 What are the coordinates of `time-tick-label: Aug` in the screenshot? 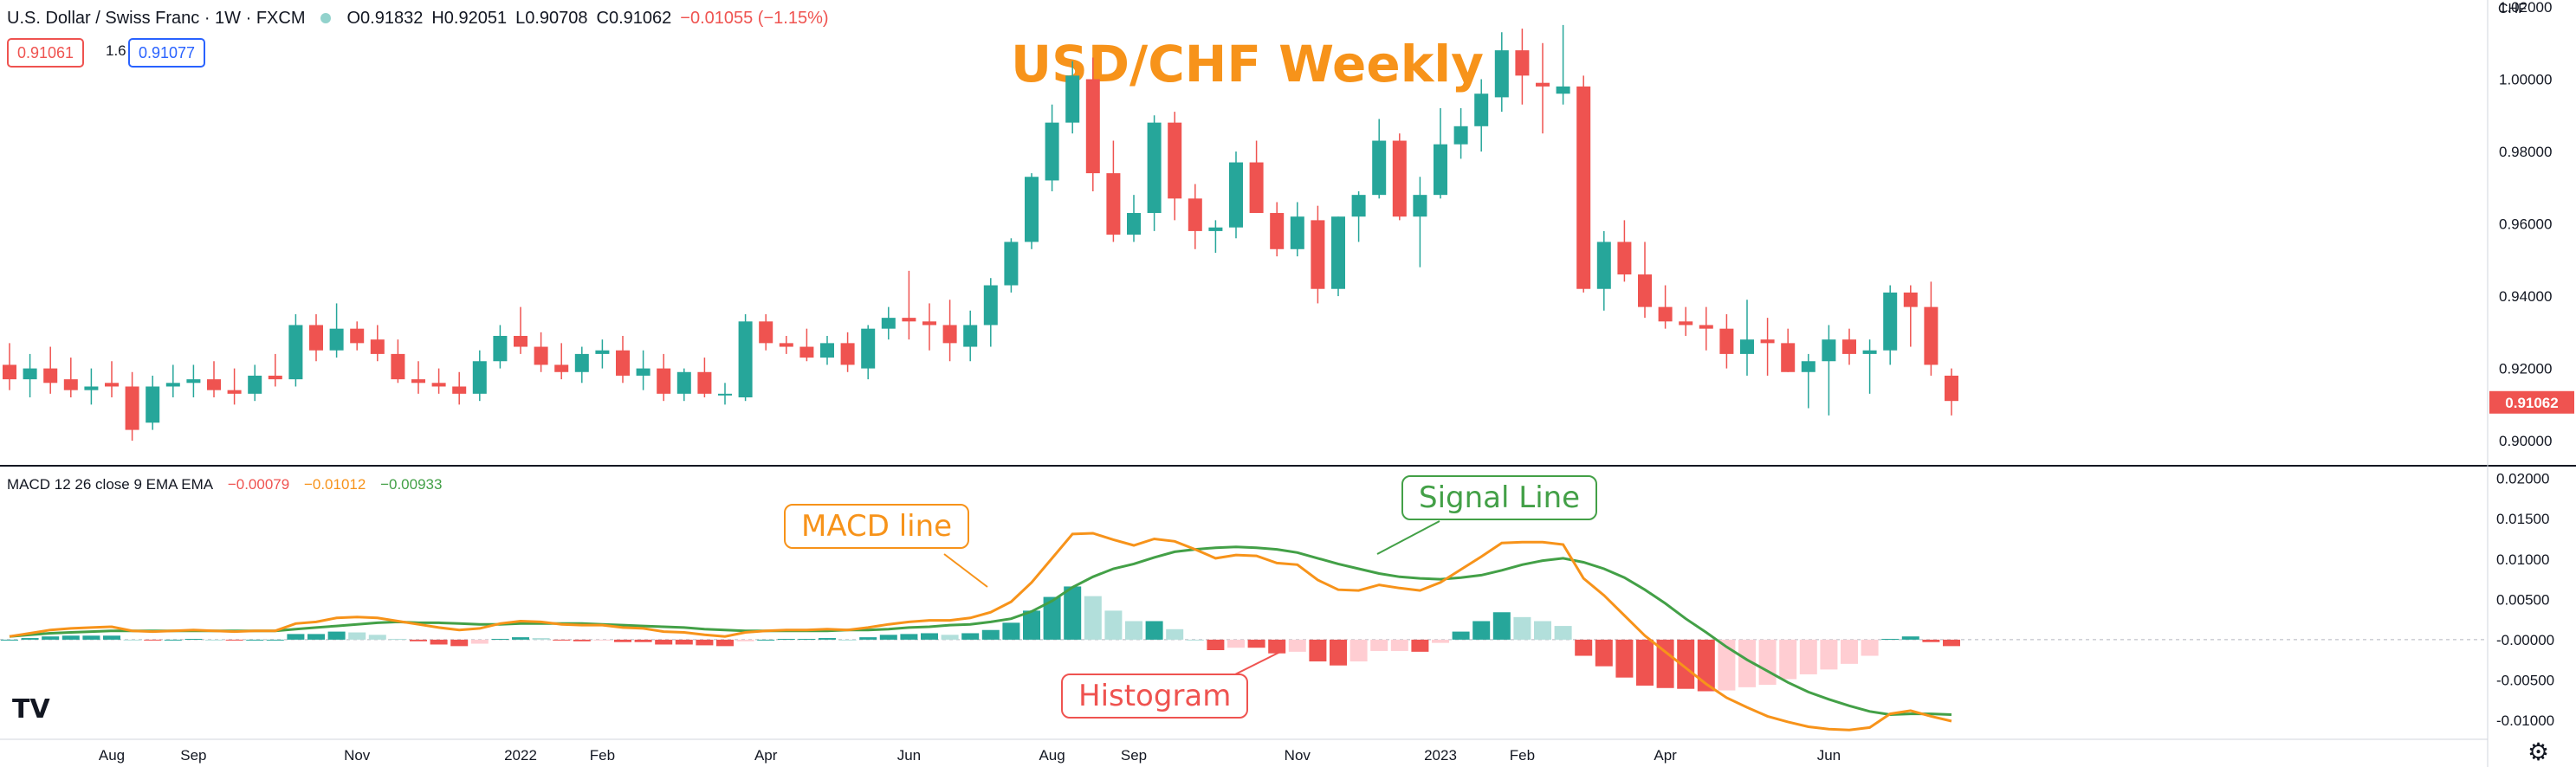 It's located at (1052, 755).